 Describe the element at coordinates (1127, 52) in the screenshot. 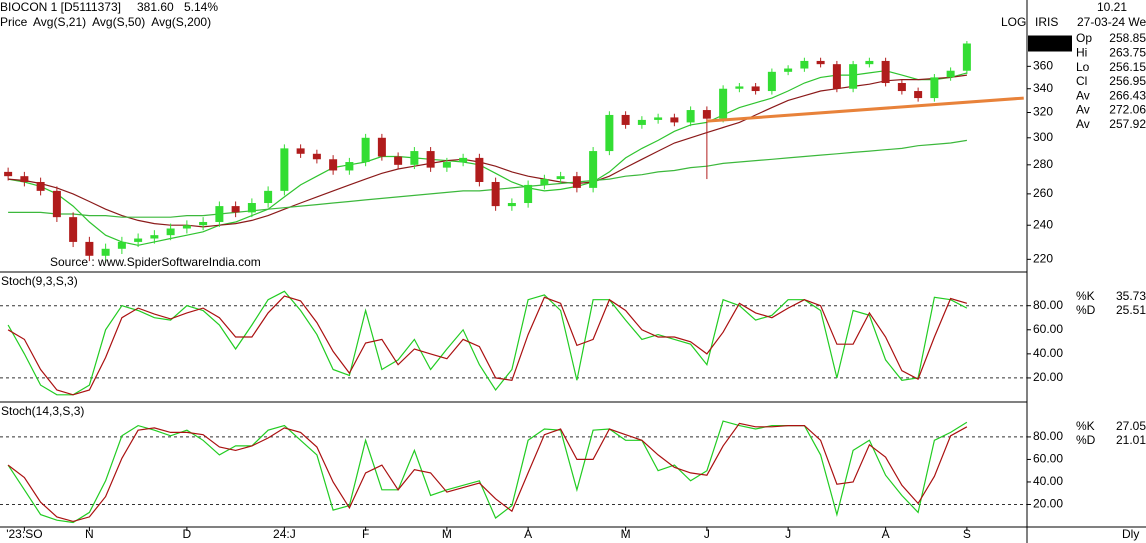

I see `readout-value: 263.75` at that location.